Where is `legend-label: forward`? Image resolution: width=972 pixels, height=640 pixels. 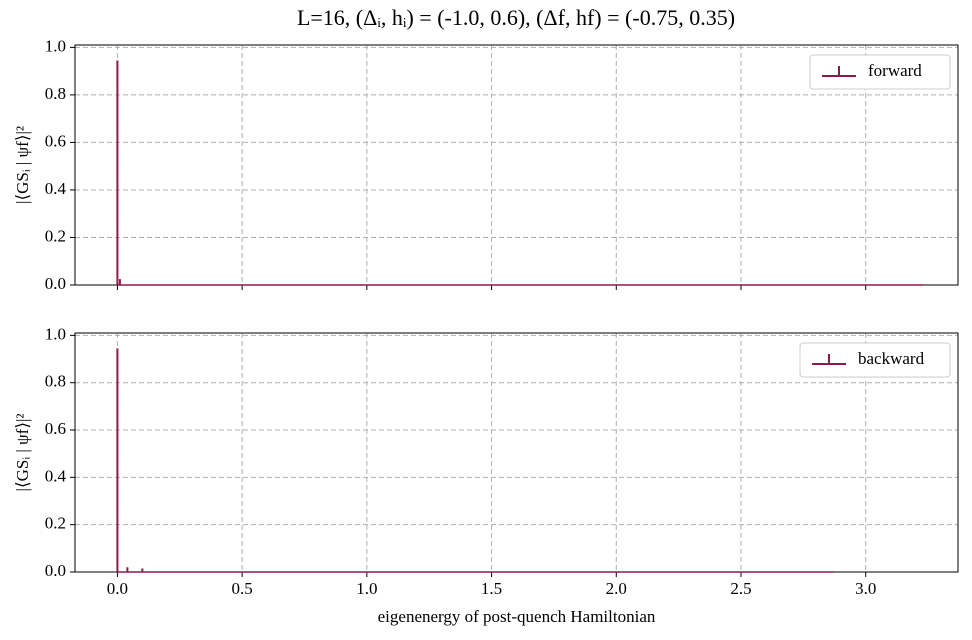 legend-label: forward is located at coordinates (895, 70).